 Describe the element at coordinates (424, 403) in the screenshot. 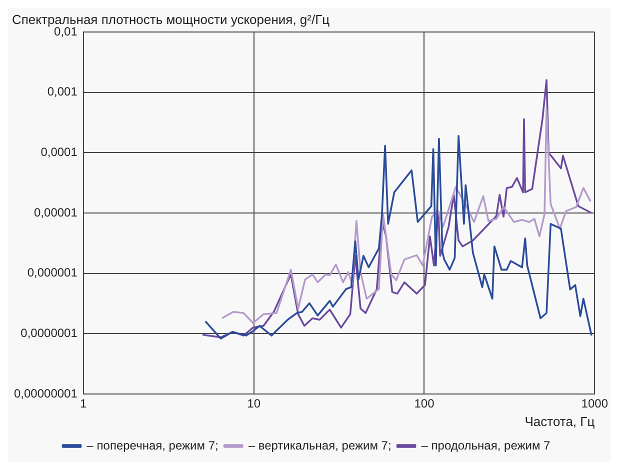

I see `x-tick-label: 100` at that location.